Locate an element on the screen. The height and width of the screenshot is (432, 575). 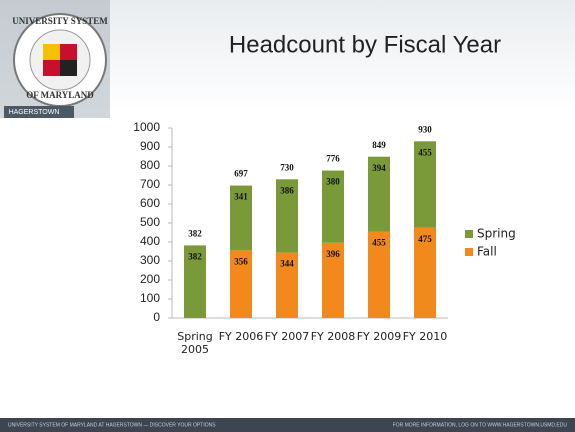
y-tick-label: 700 is located at coordinates (150, 184).